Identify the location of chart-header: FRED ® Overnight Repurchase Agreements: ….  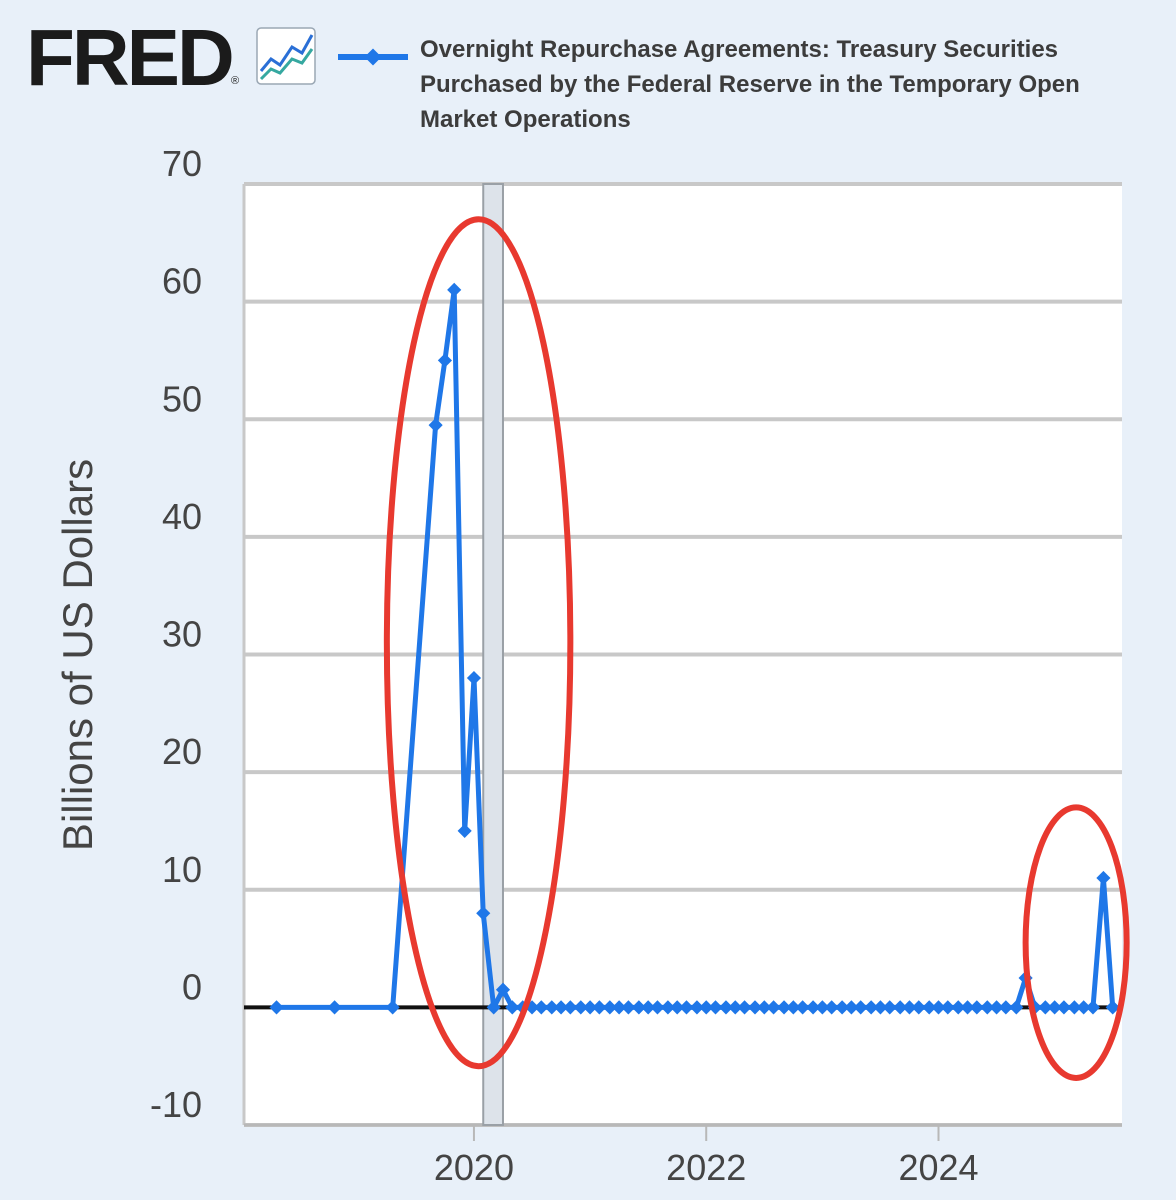
(588, 75).